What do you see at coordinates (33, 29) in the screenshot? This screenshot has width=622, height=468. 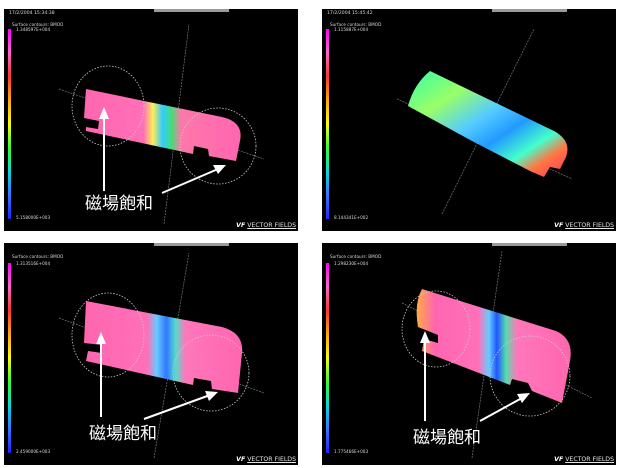 I see `legend-max: 1.348597E+004` at bounding box center [33, 29].